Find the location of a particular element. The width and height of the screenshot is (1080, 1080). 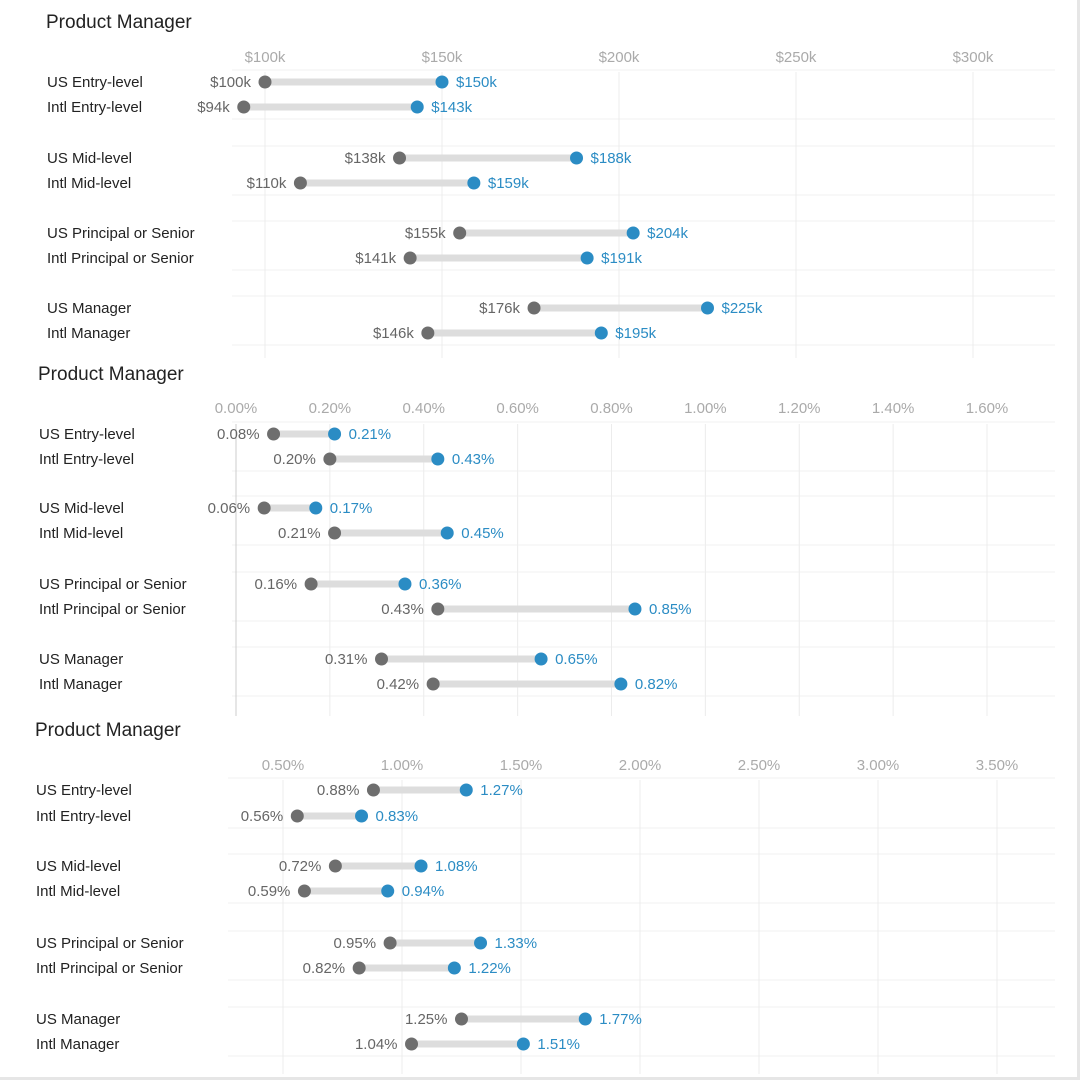

x-tick-label: 0.60% is located at coordinates (517, 408).